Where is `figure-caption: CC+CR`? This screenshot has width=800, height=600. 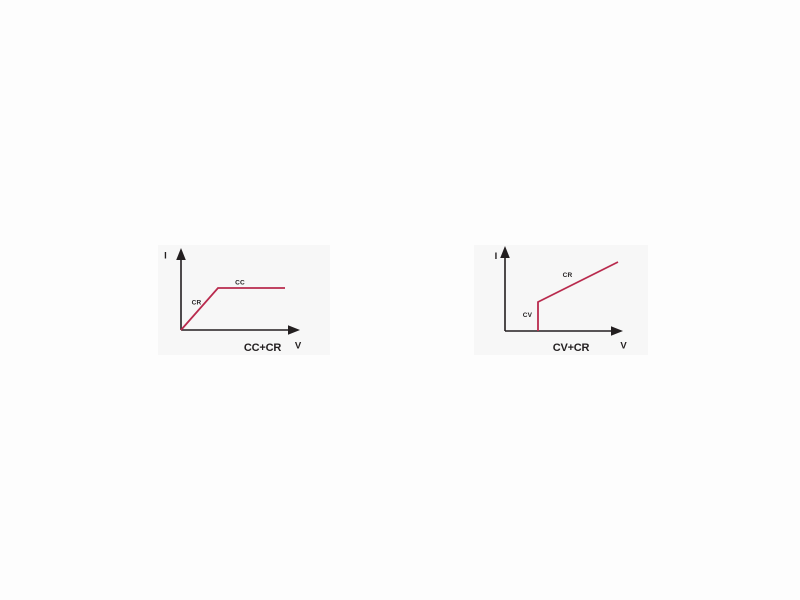 figure-caption: CC+CR is located at coordinates (262, 348).